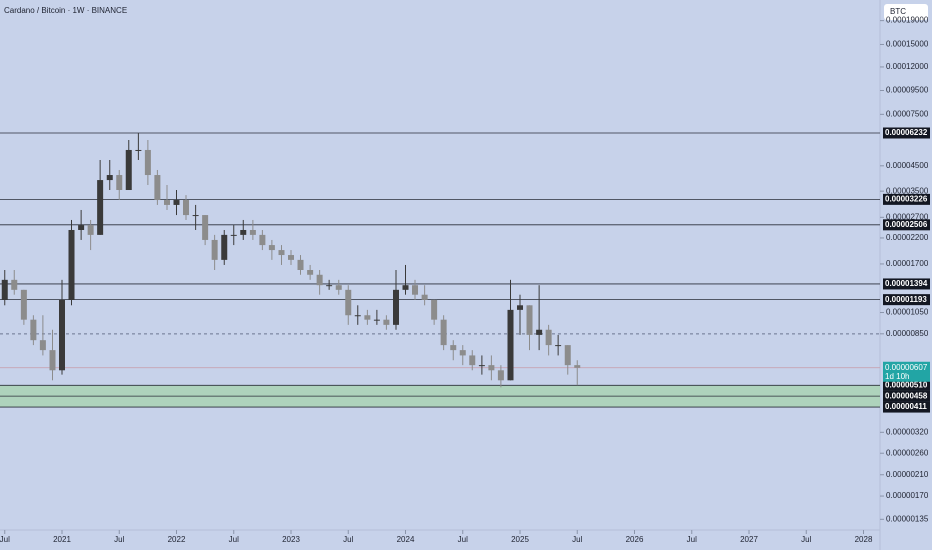 The image size is (932, 550). What do you see at coordinates (907, 431) in the screenshot?
I see `y-tick-label: 0.00000320` at bounding box center [907, 431].